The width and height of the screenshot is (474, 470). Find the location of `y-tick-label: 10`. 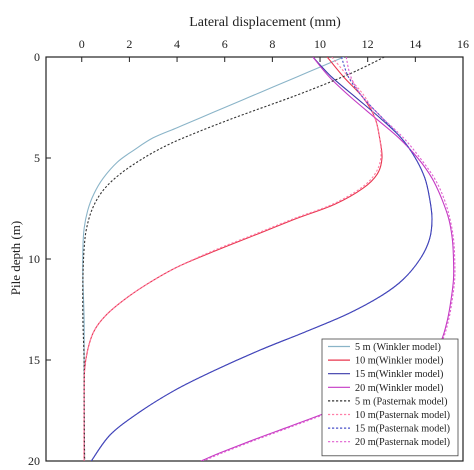

y-tick-label: 10 is located at coordinates (34, 259).